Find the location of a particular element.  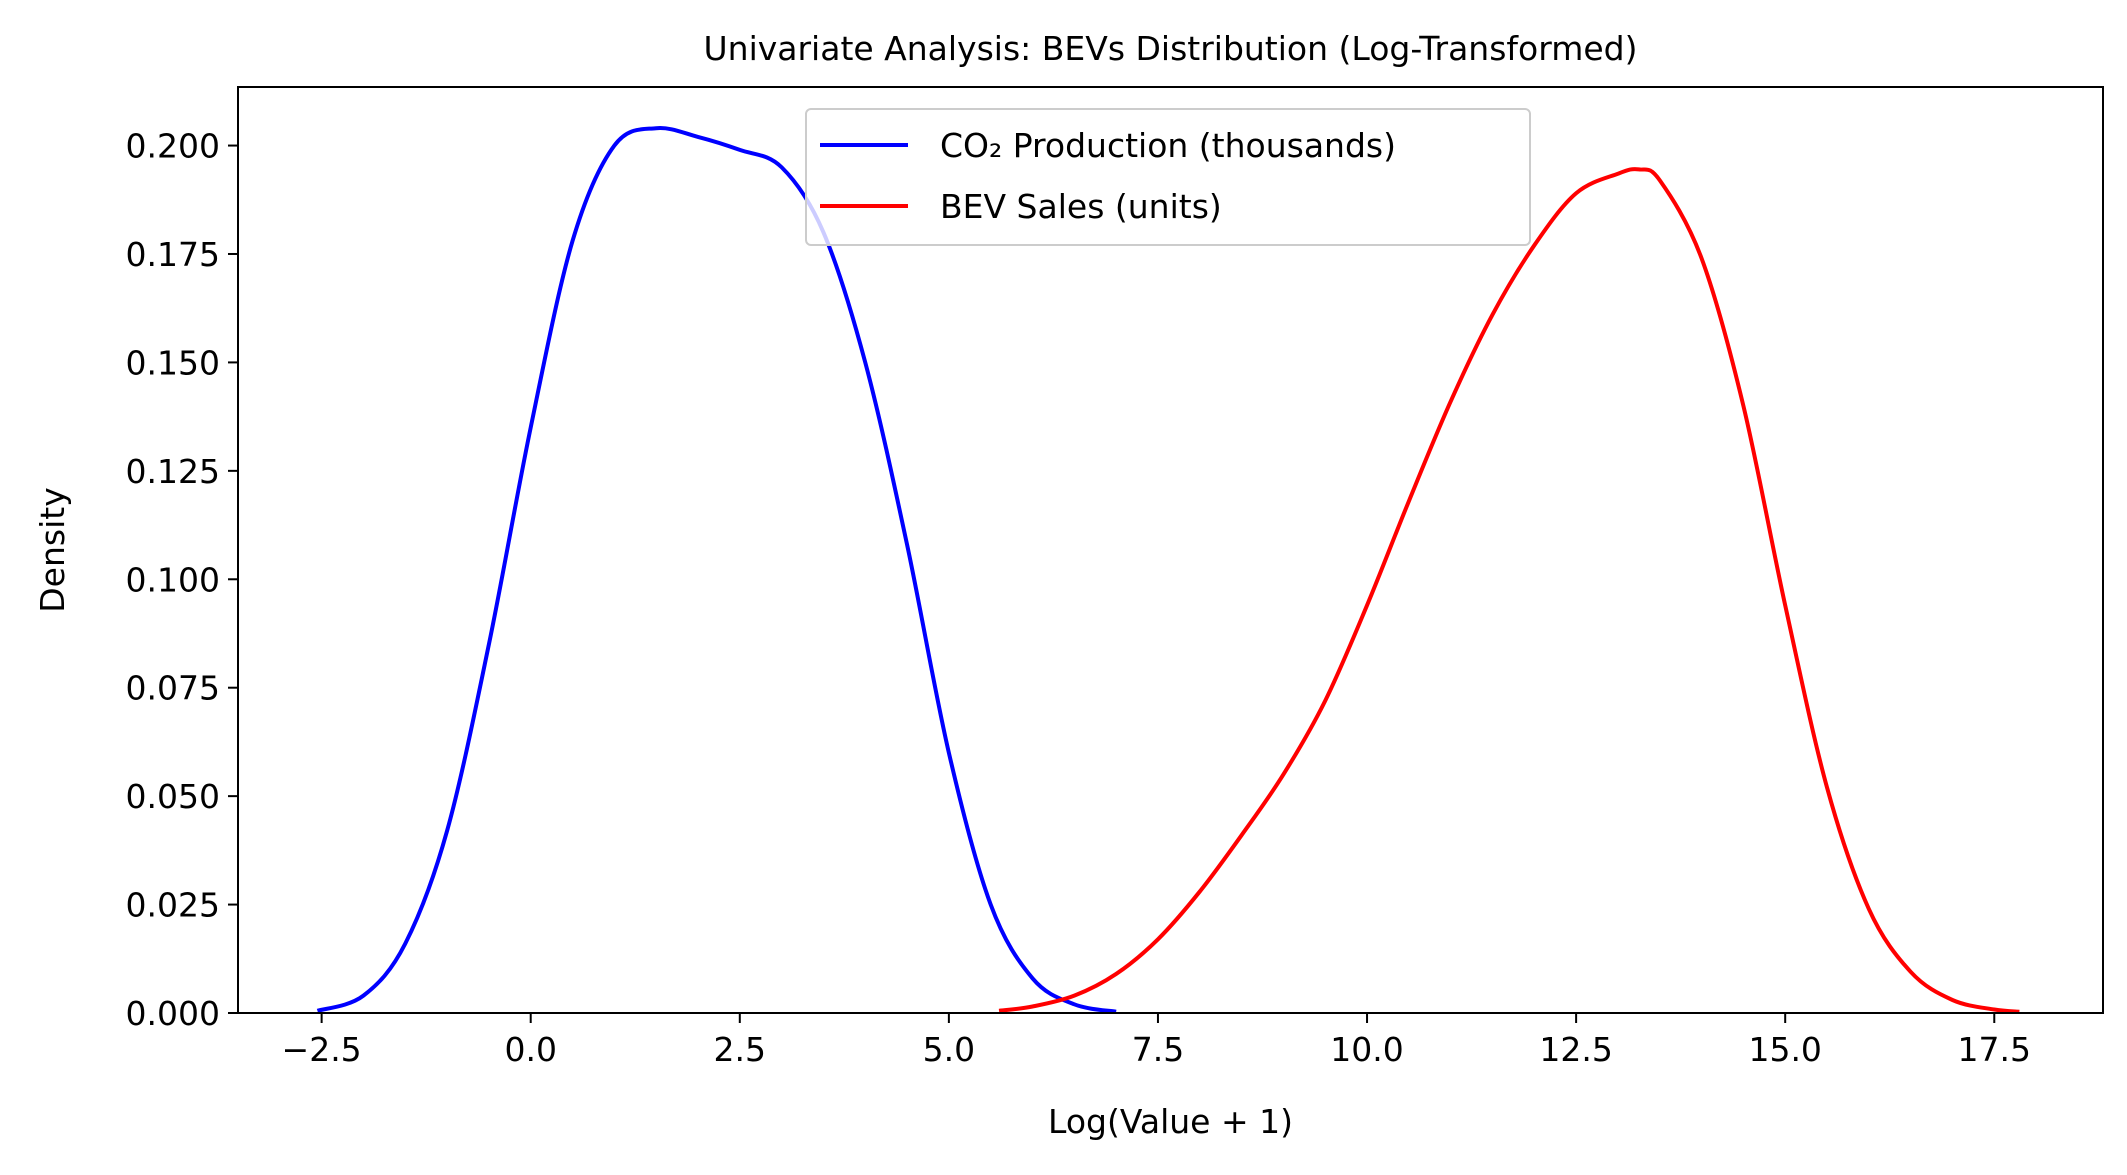

x-tick-label: 15.0 is located at coordinates (1784, 1049).